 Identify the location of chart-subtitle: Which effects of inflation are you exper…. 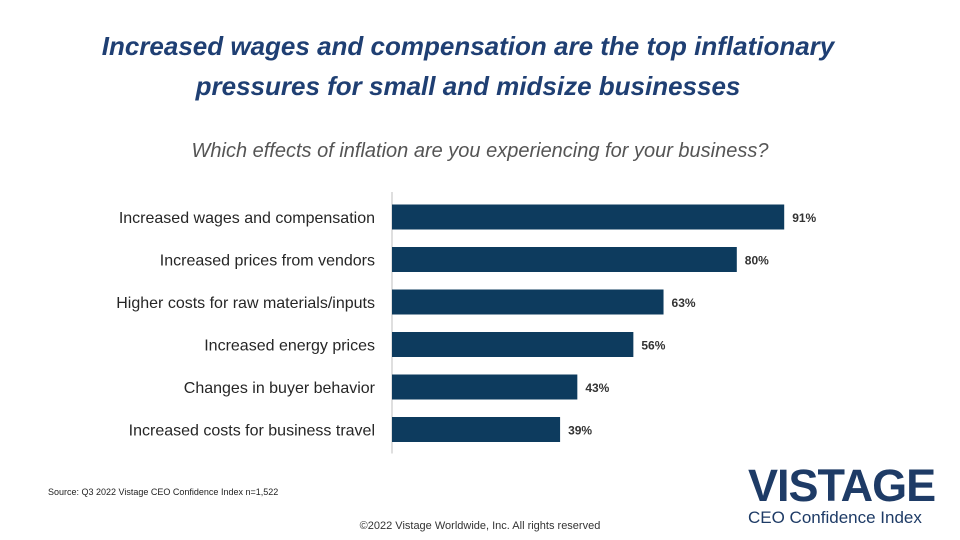
(480, 151).